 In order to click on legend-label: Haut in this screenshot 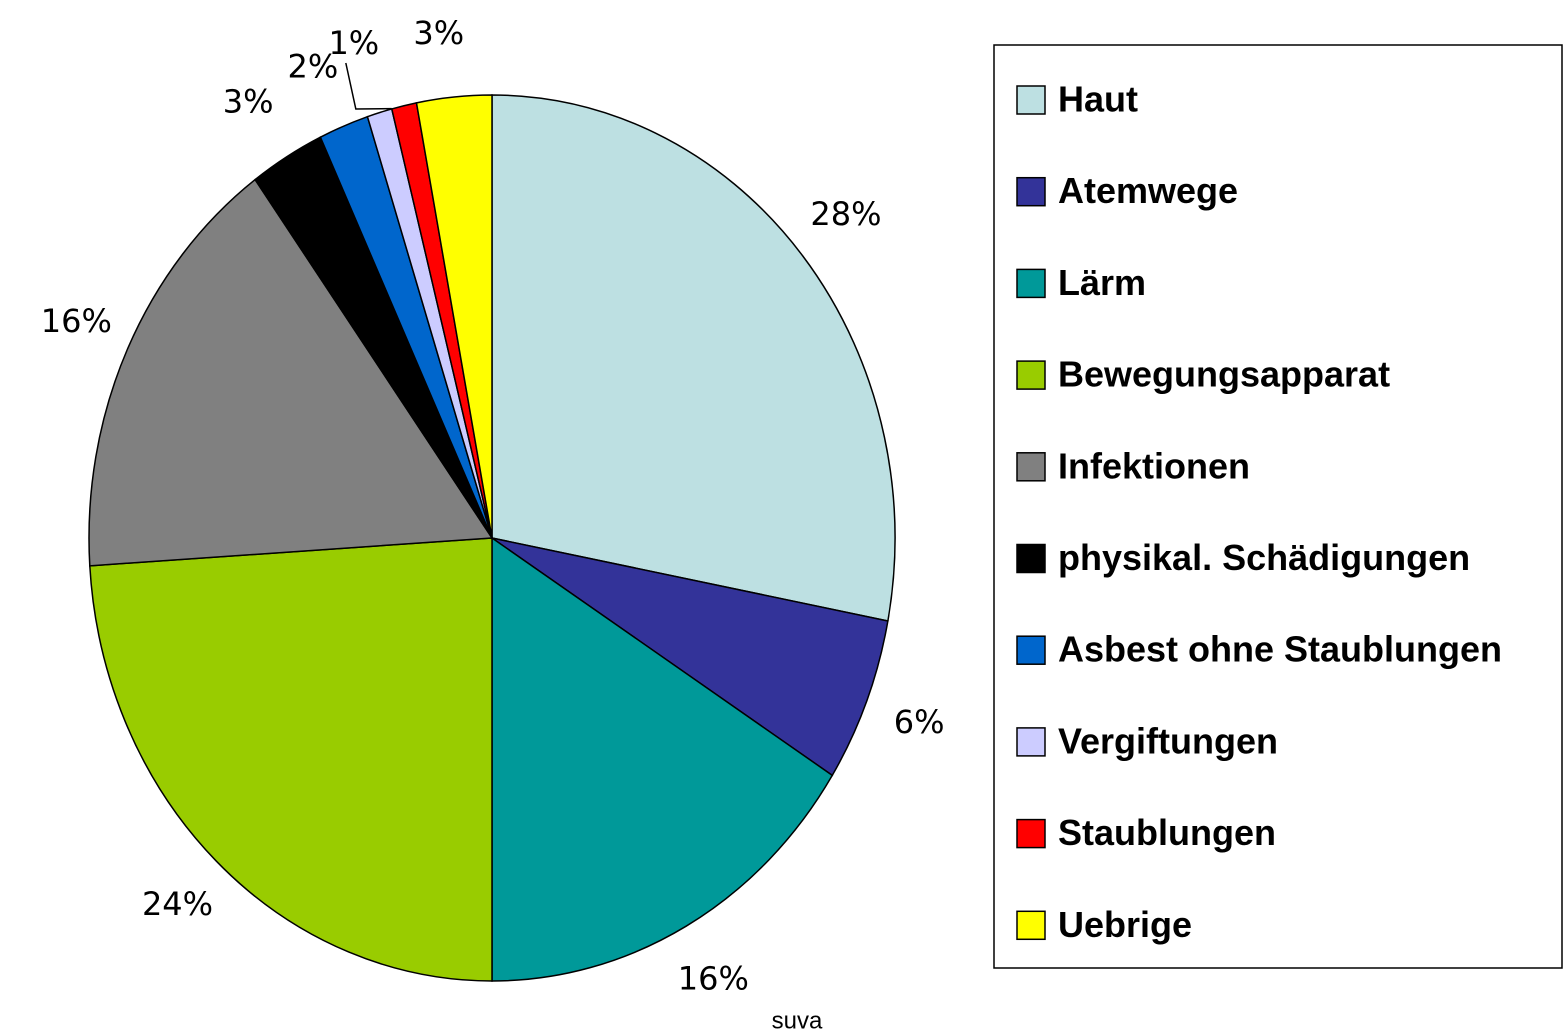, I will do `click(1098, 99)`.